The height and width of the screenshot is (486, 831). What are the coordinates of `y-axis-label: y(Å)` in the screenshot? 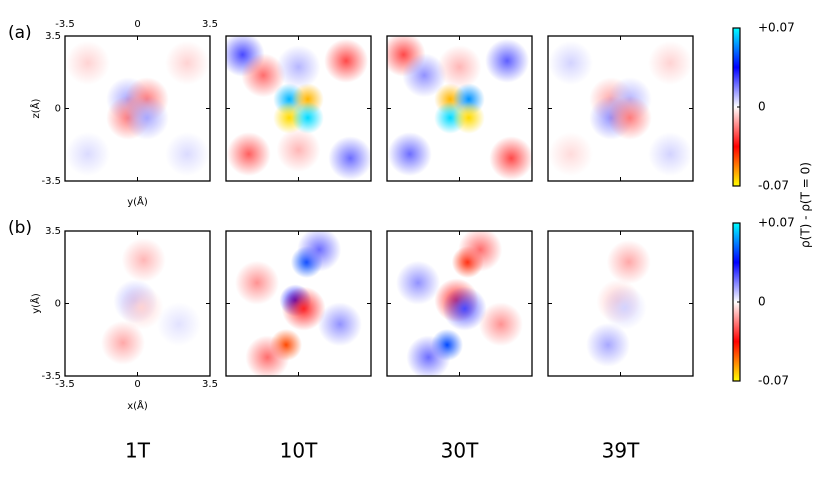 It's located at (35, 303).